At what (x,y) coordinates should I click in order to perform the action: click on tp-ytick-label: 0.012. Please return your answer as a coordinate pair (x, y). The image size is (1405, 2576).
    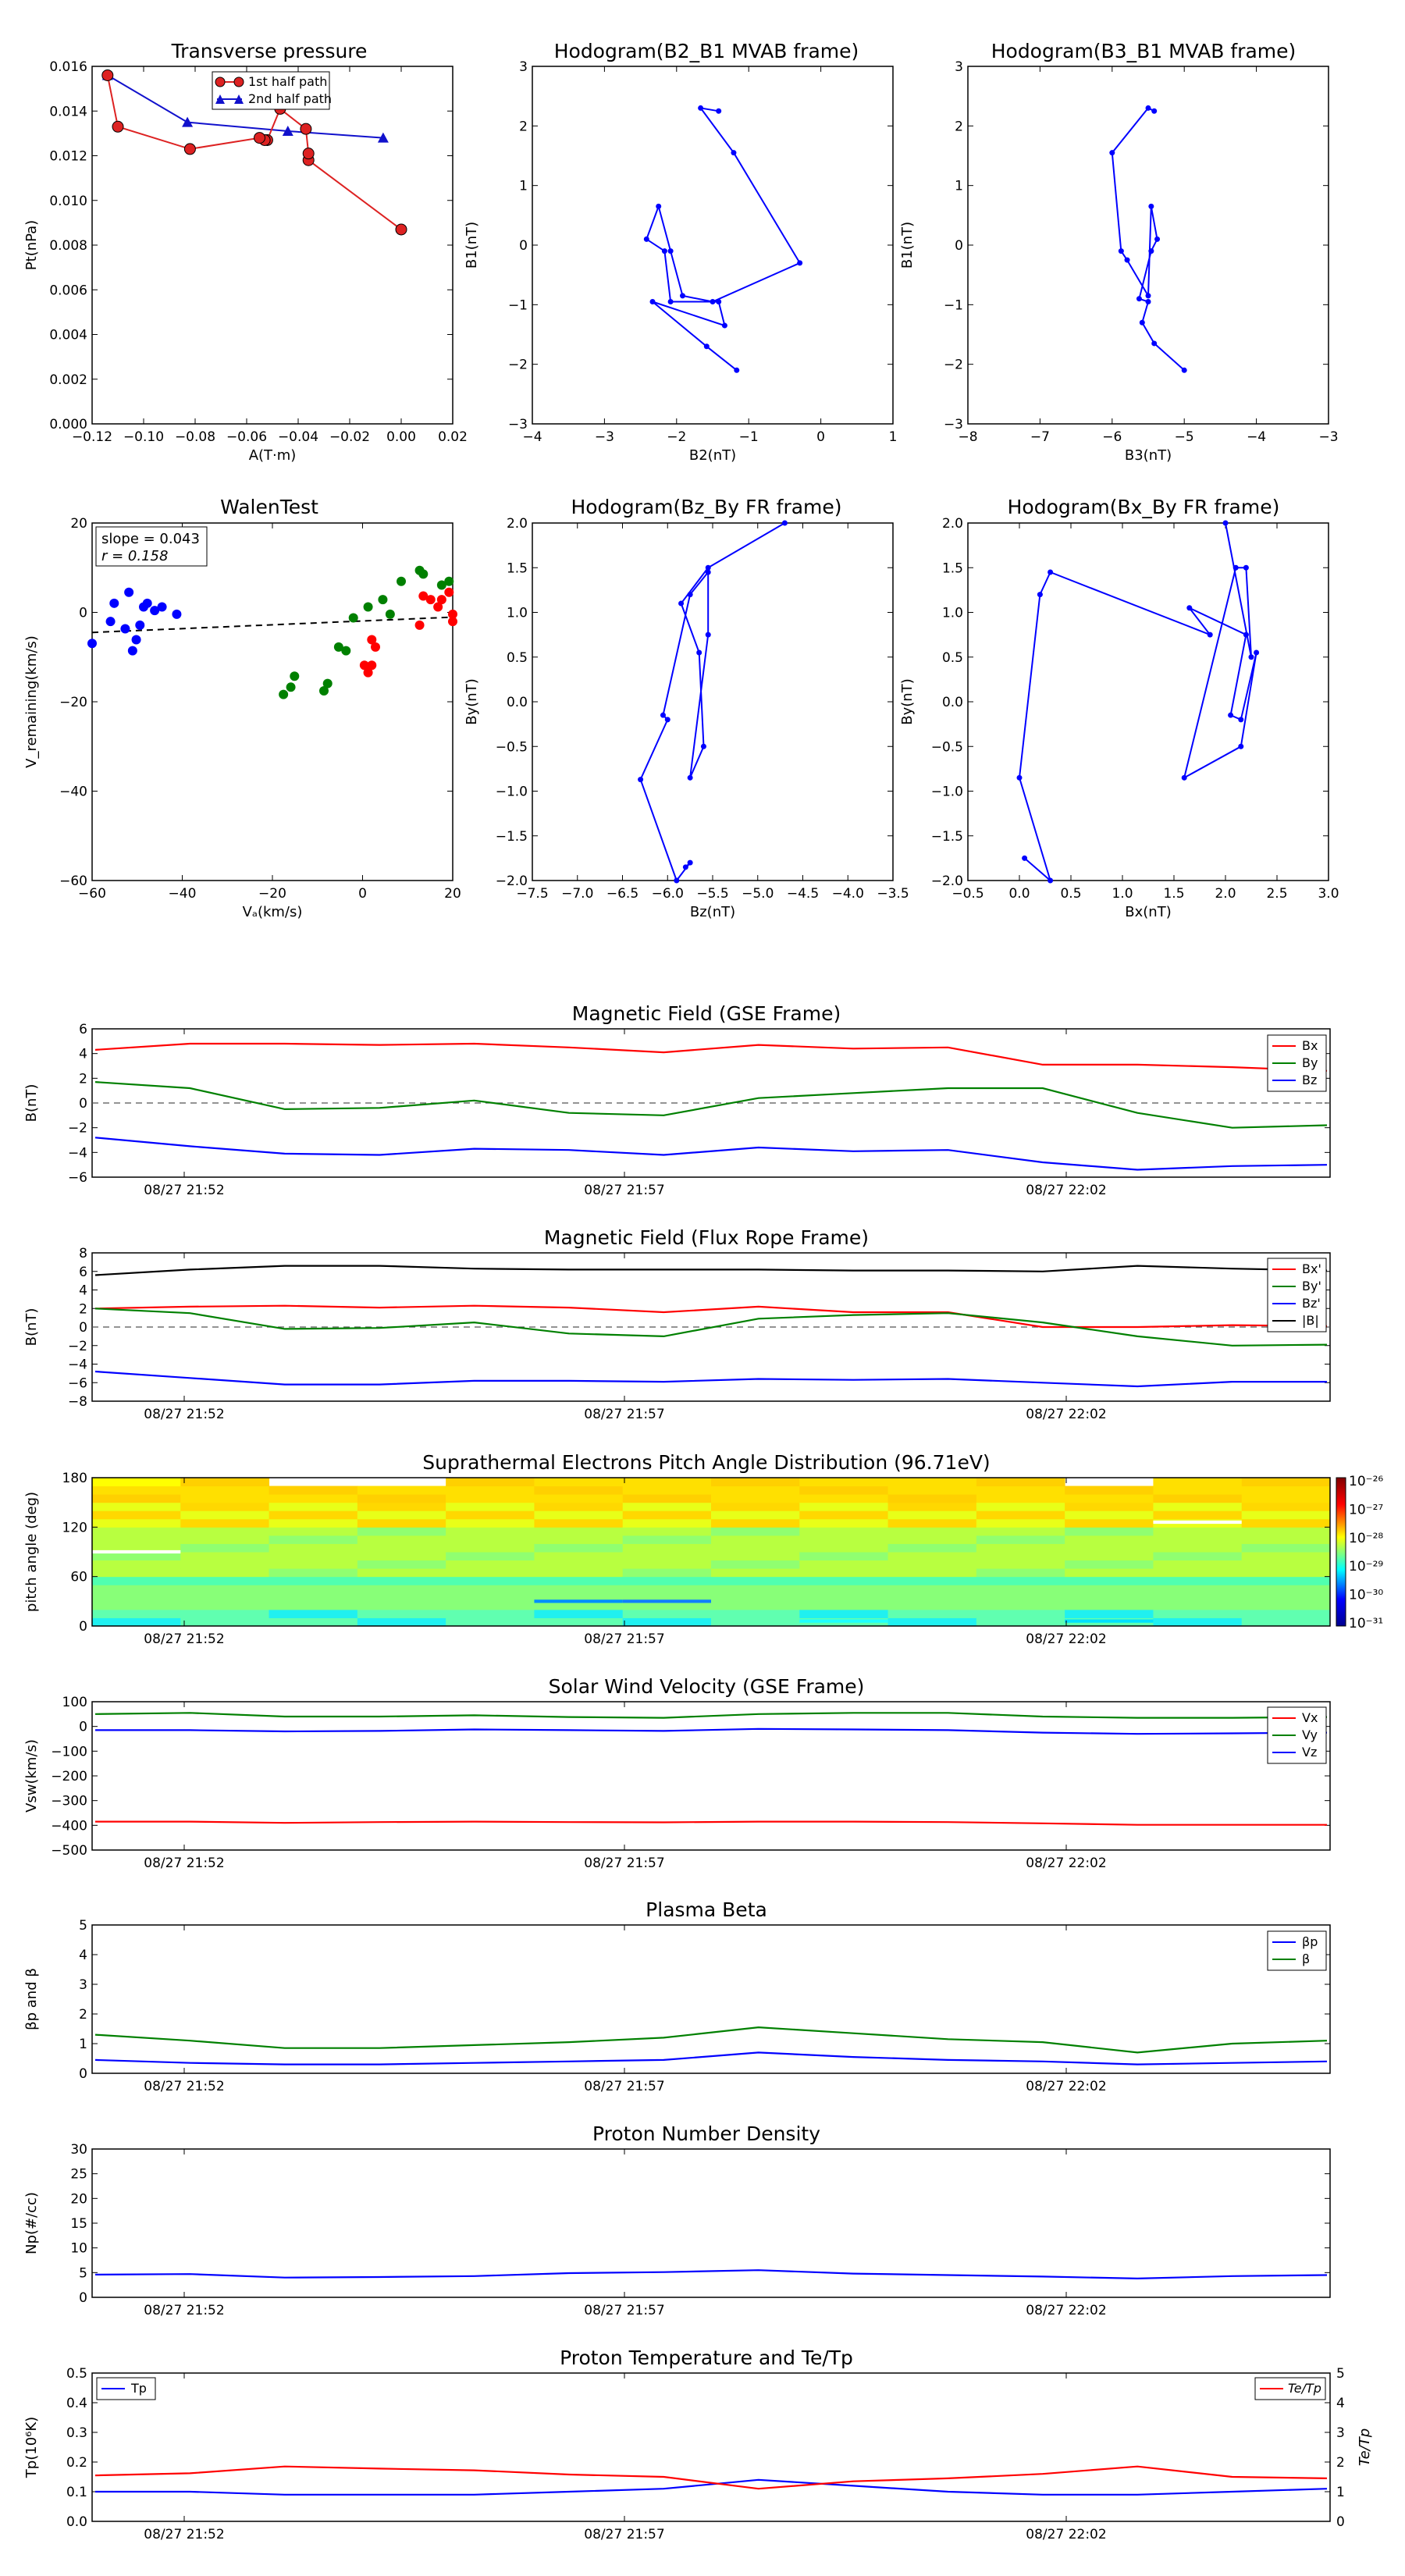
    Looking at the image, I should click on (68, 157).